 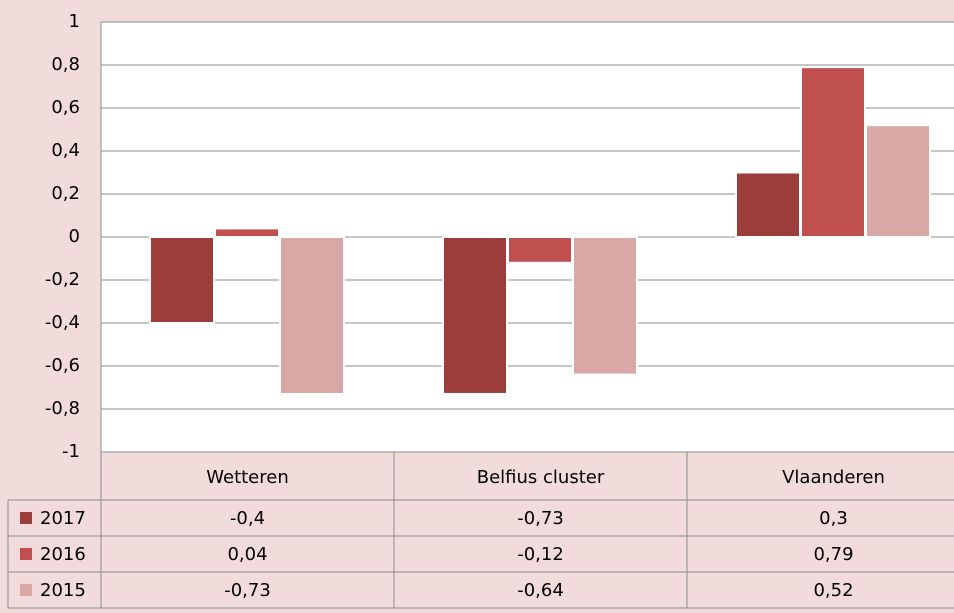 What do you see at coordinates (833, 590) in the screenshot?
I see `table-cell: 0,52` at bounding box center [833, 590].